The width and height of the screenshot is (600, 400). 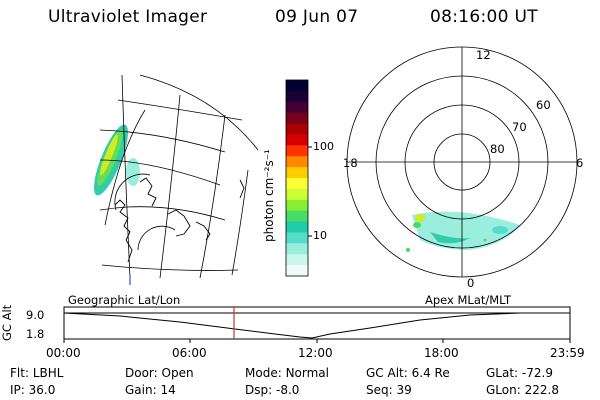 I want to click on lat-label-60: 60, so click(x=543, y=105).